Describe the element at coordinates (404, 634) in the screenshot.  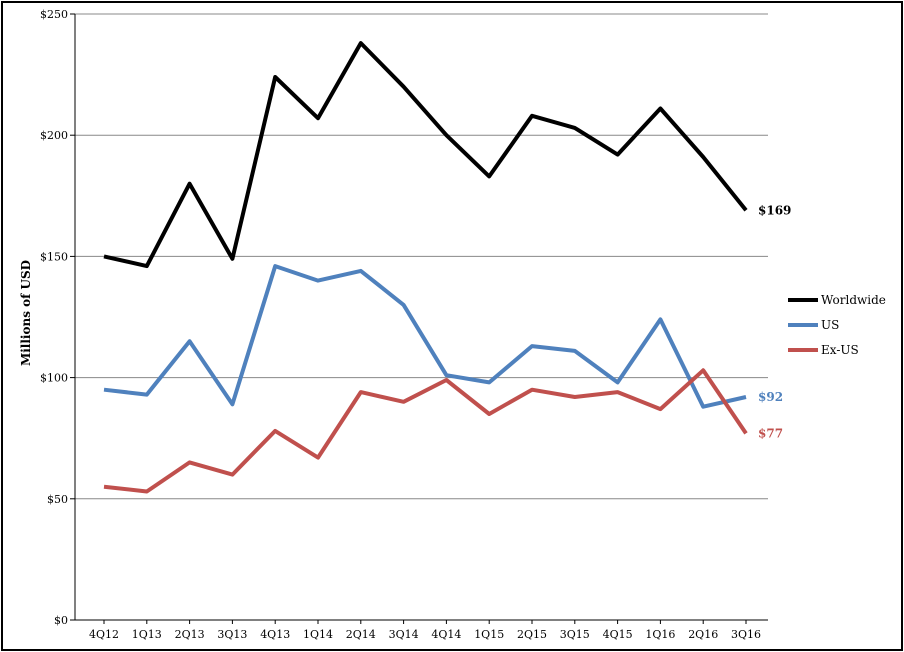
I see `x-tick-label: 3Q14` at that location.